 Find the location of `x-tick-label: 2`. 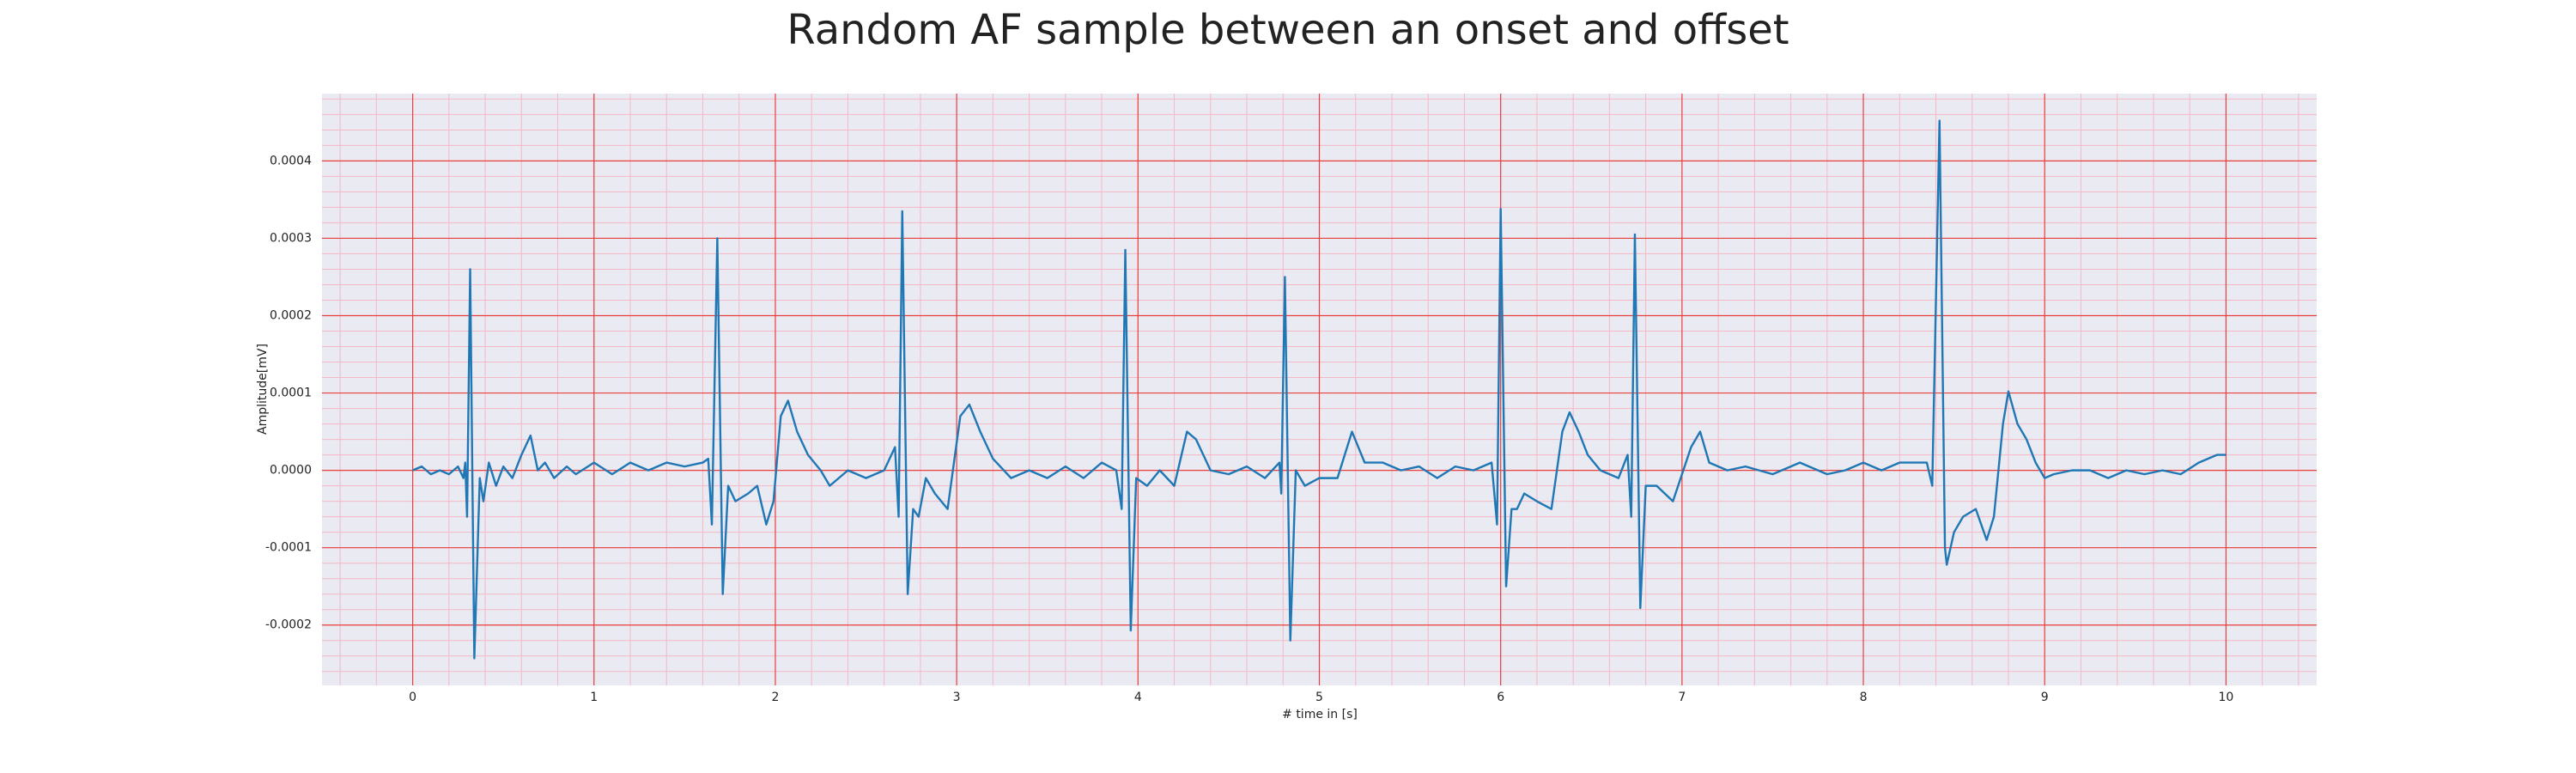

x-tick-label: 2 is located at coordinates (775, 697).